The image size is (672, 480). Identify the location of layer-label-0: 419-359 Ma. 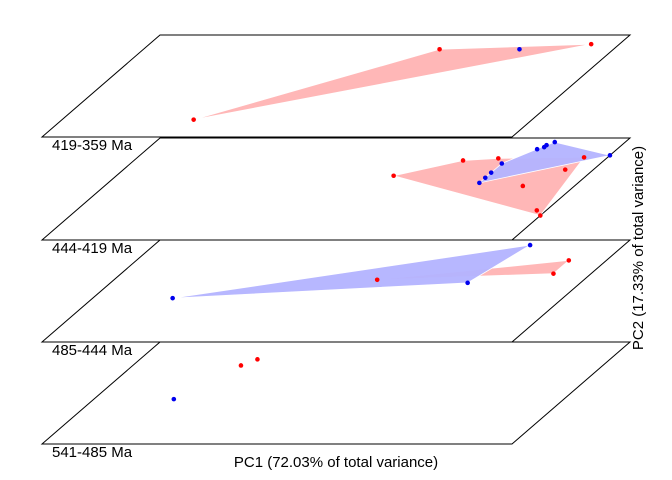
(92, 145).